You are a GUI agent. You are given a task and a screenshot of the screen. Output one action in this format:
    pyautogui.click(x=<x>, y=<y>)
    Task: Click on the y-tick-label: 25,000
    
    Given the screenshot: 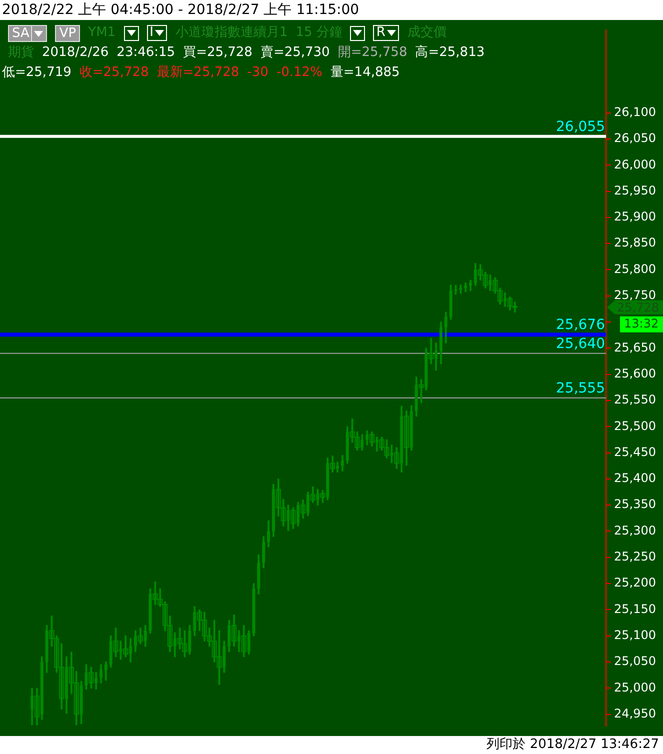 What is the action you would take?
    pyautogui.click(x=635, y=687)
    